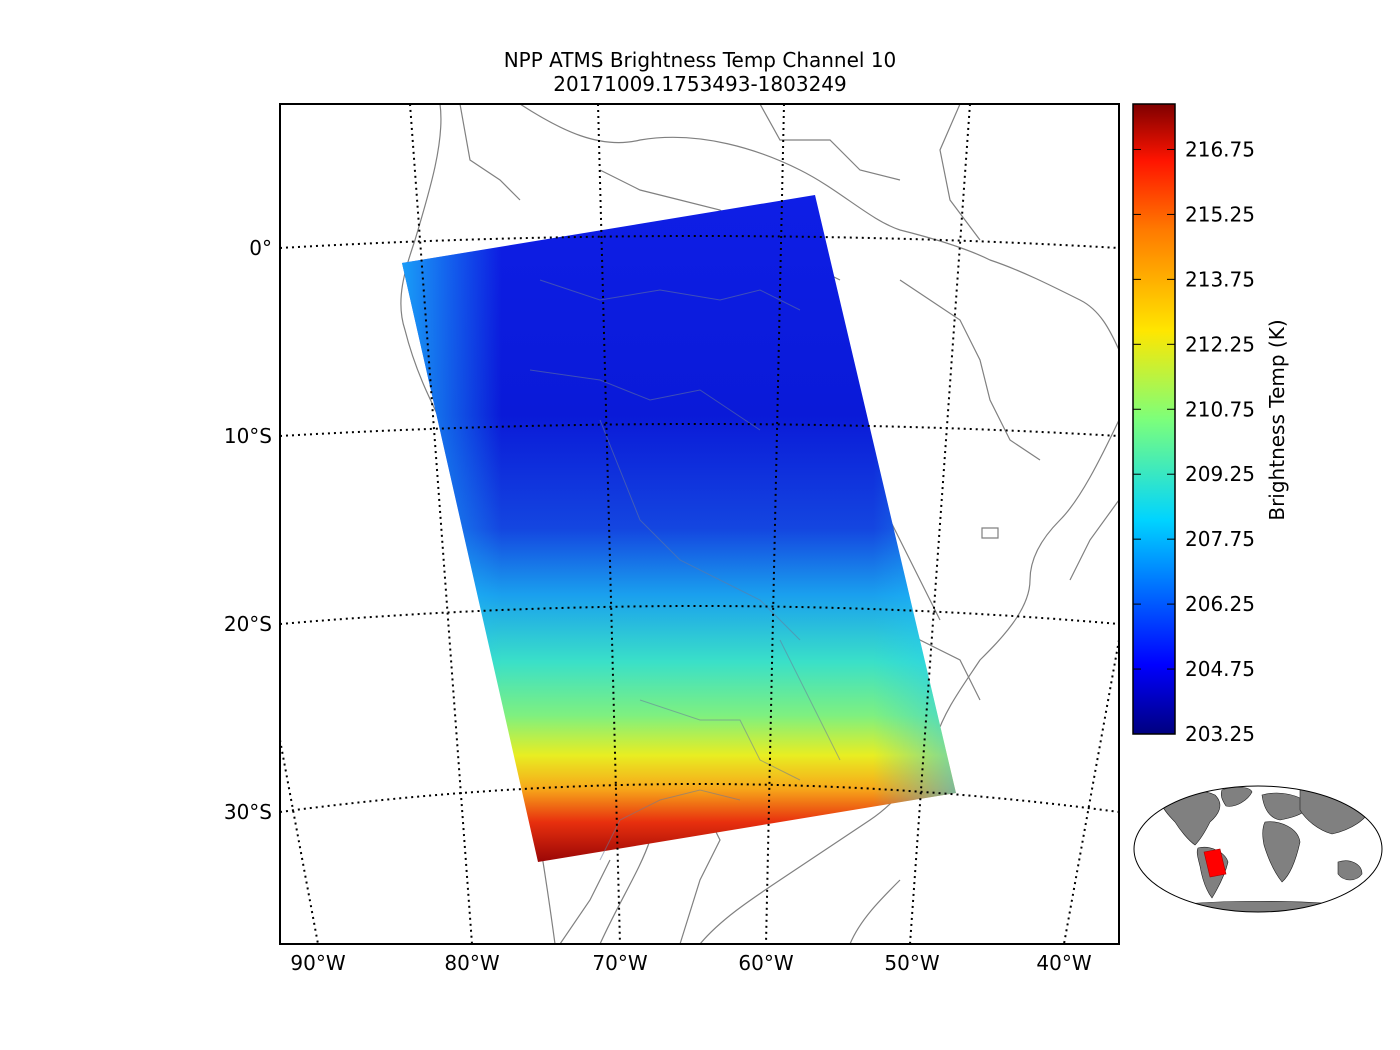  What do you see at coordinates (1277, 419) in the screenshot?
I see `colorbar-label: Brightness Temp (K)` at bounding box center [1277, 419].